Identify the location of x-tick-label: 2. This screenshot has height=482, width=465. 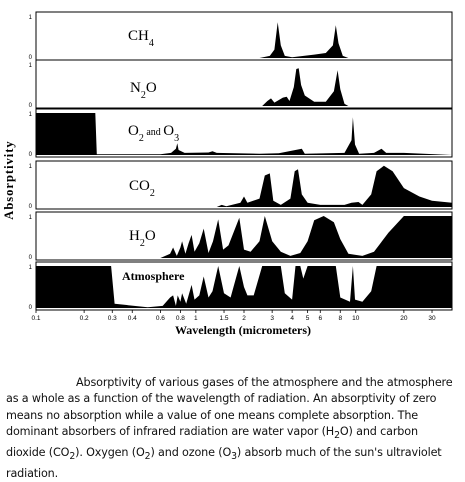
(244, 318).